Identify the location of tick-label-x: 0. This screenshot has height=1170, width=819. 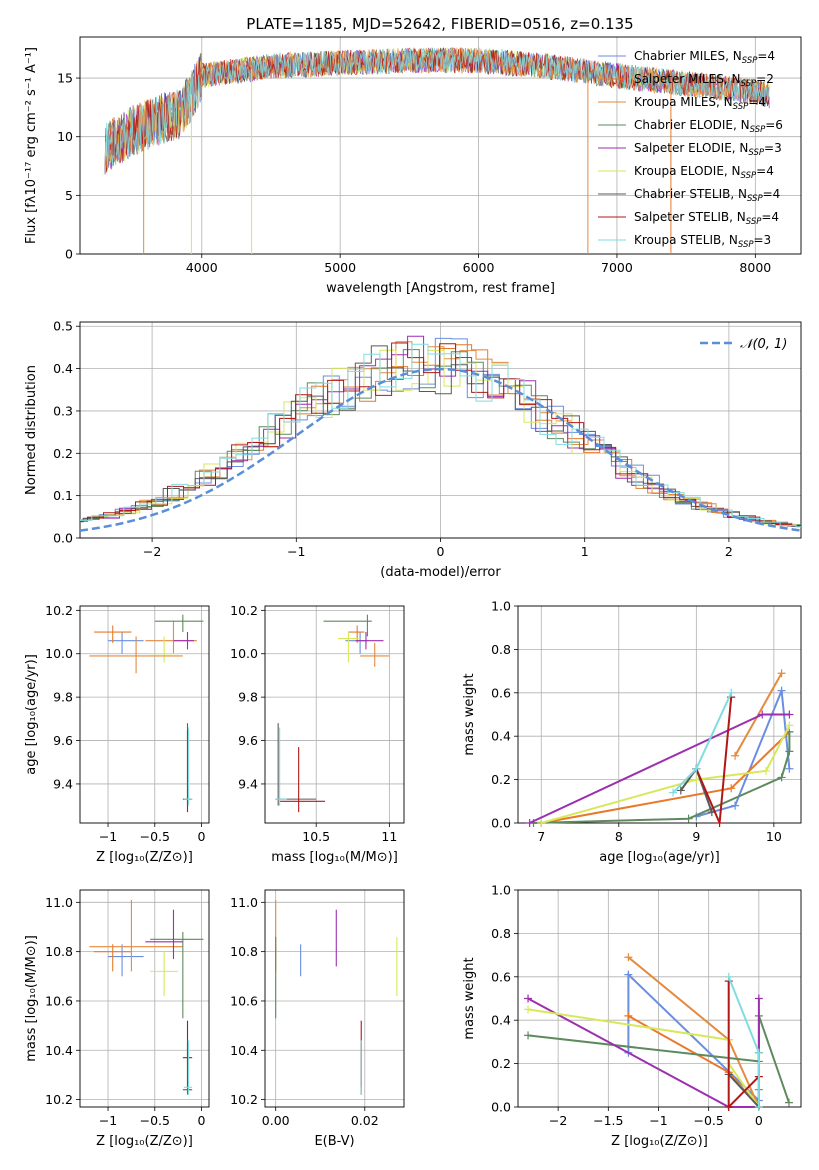
(202, 1120).